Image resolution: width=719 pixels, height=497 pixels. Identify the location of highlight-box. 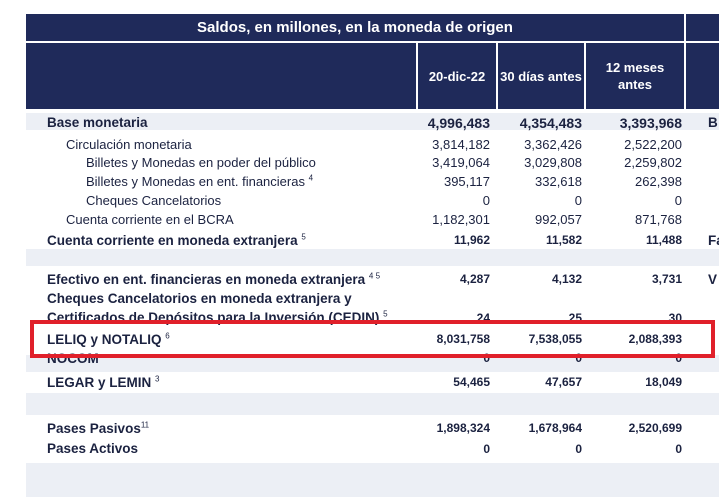
(372, 339).